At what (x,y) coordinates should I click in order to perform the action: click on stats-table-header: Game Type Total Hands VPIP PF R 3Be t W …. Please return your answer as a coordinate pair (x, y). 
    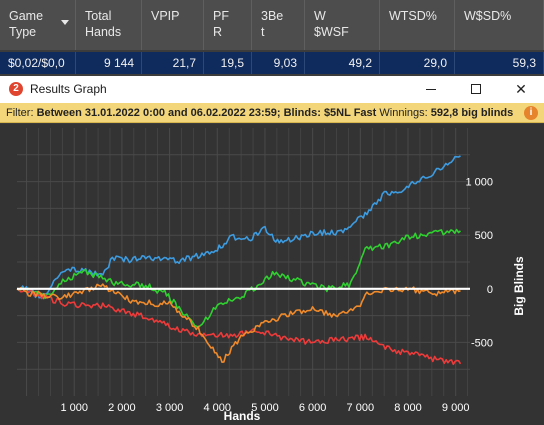
    Looking at the image, I should click on (272, 25).